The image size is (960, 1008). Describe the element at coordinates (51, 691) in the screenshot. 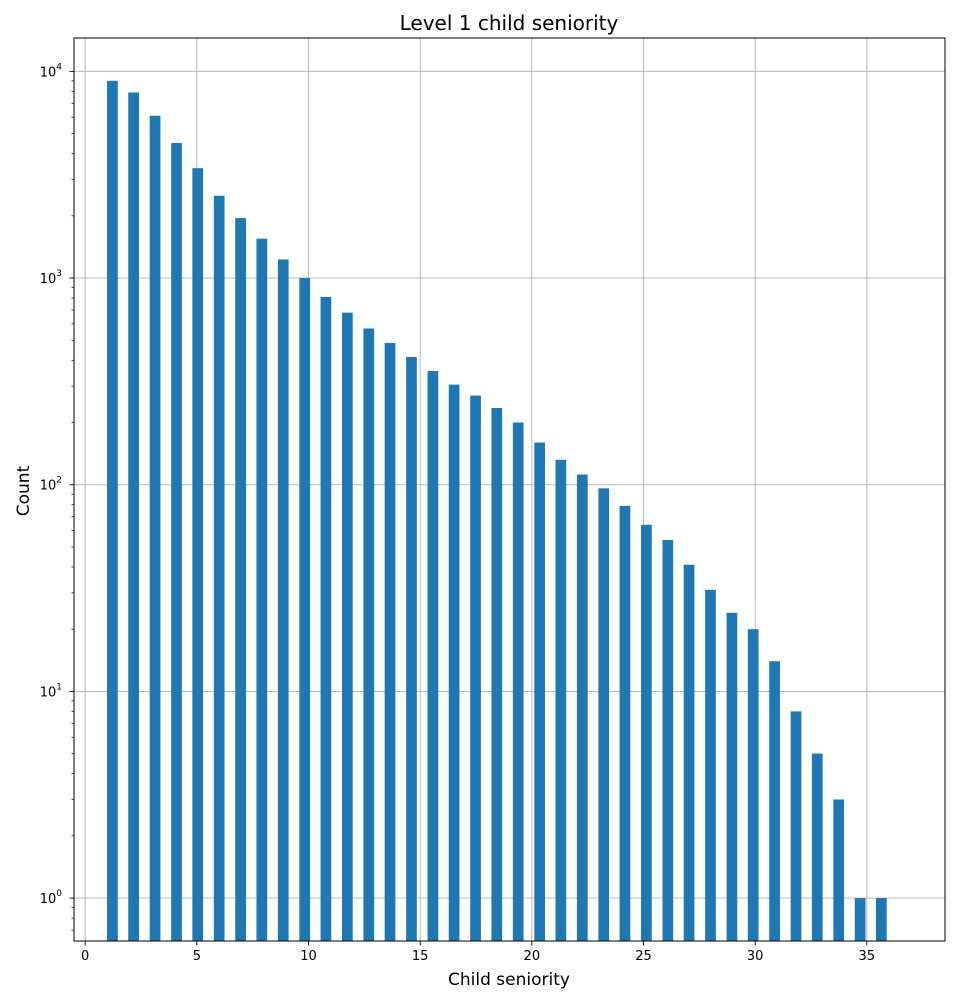

I see `y-tick-label: 10¹` at that location.